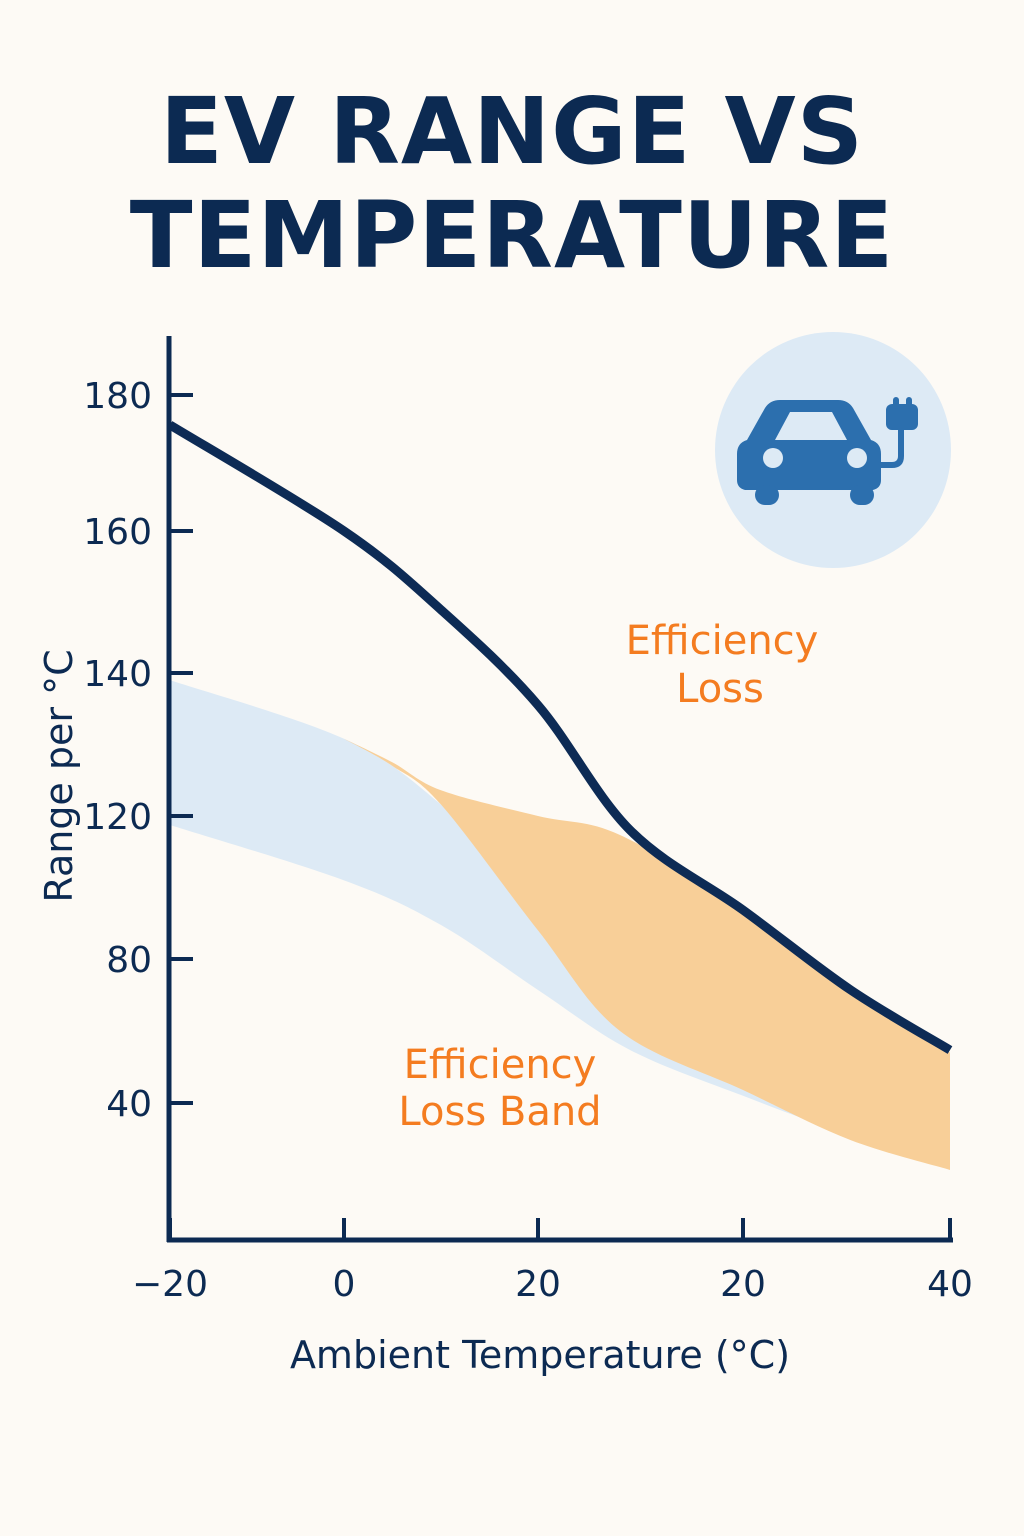 This screenshot has width=1024, height=1536. I want to click on chart-title: EV RANGE VS TEMPERATURE, so click(512, 184).